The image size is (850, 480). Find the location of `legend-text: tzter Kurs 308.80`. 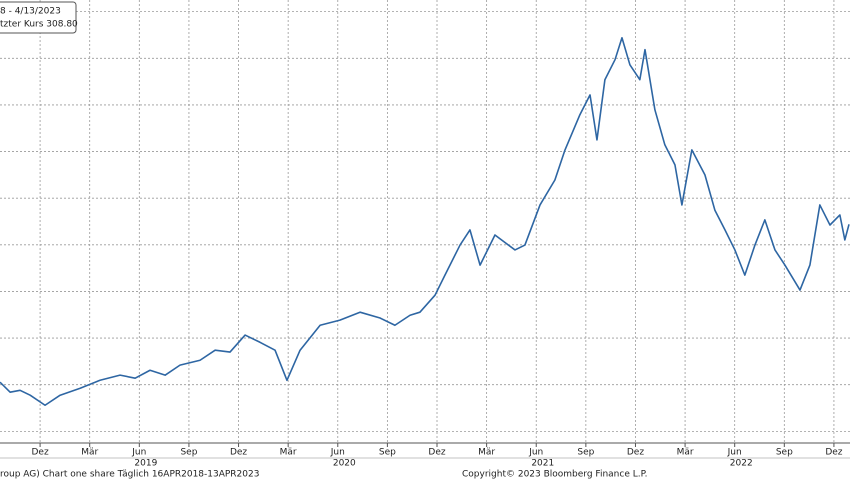

legend-text: tzter Kurs 308.80 is located at coordinates (39, 25).